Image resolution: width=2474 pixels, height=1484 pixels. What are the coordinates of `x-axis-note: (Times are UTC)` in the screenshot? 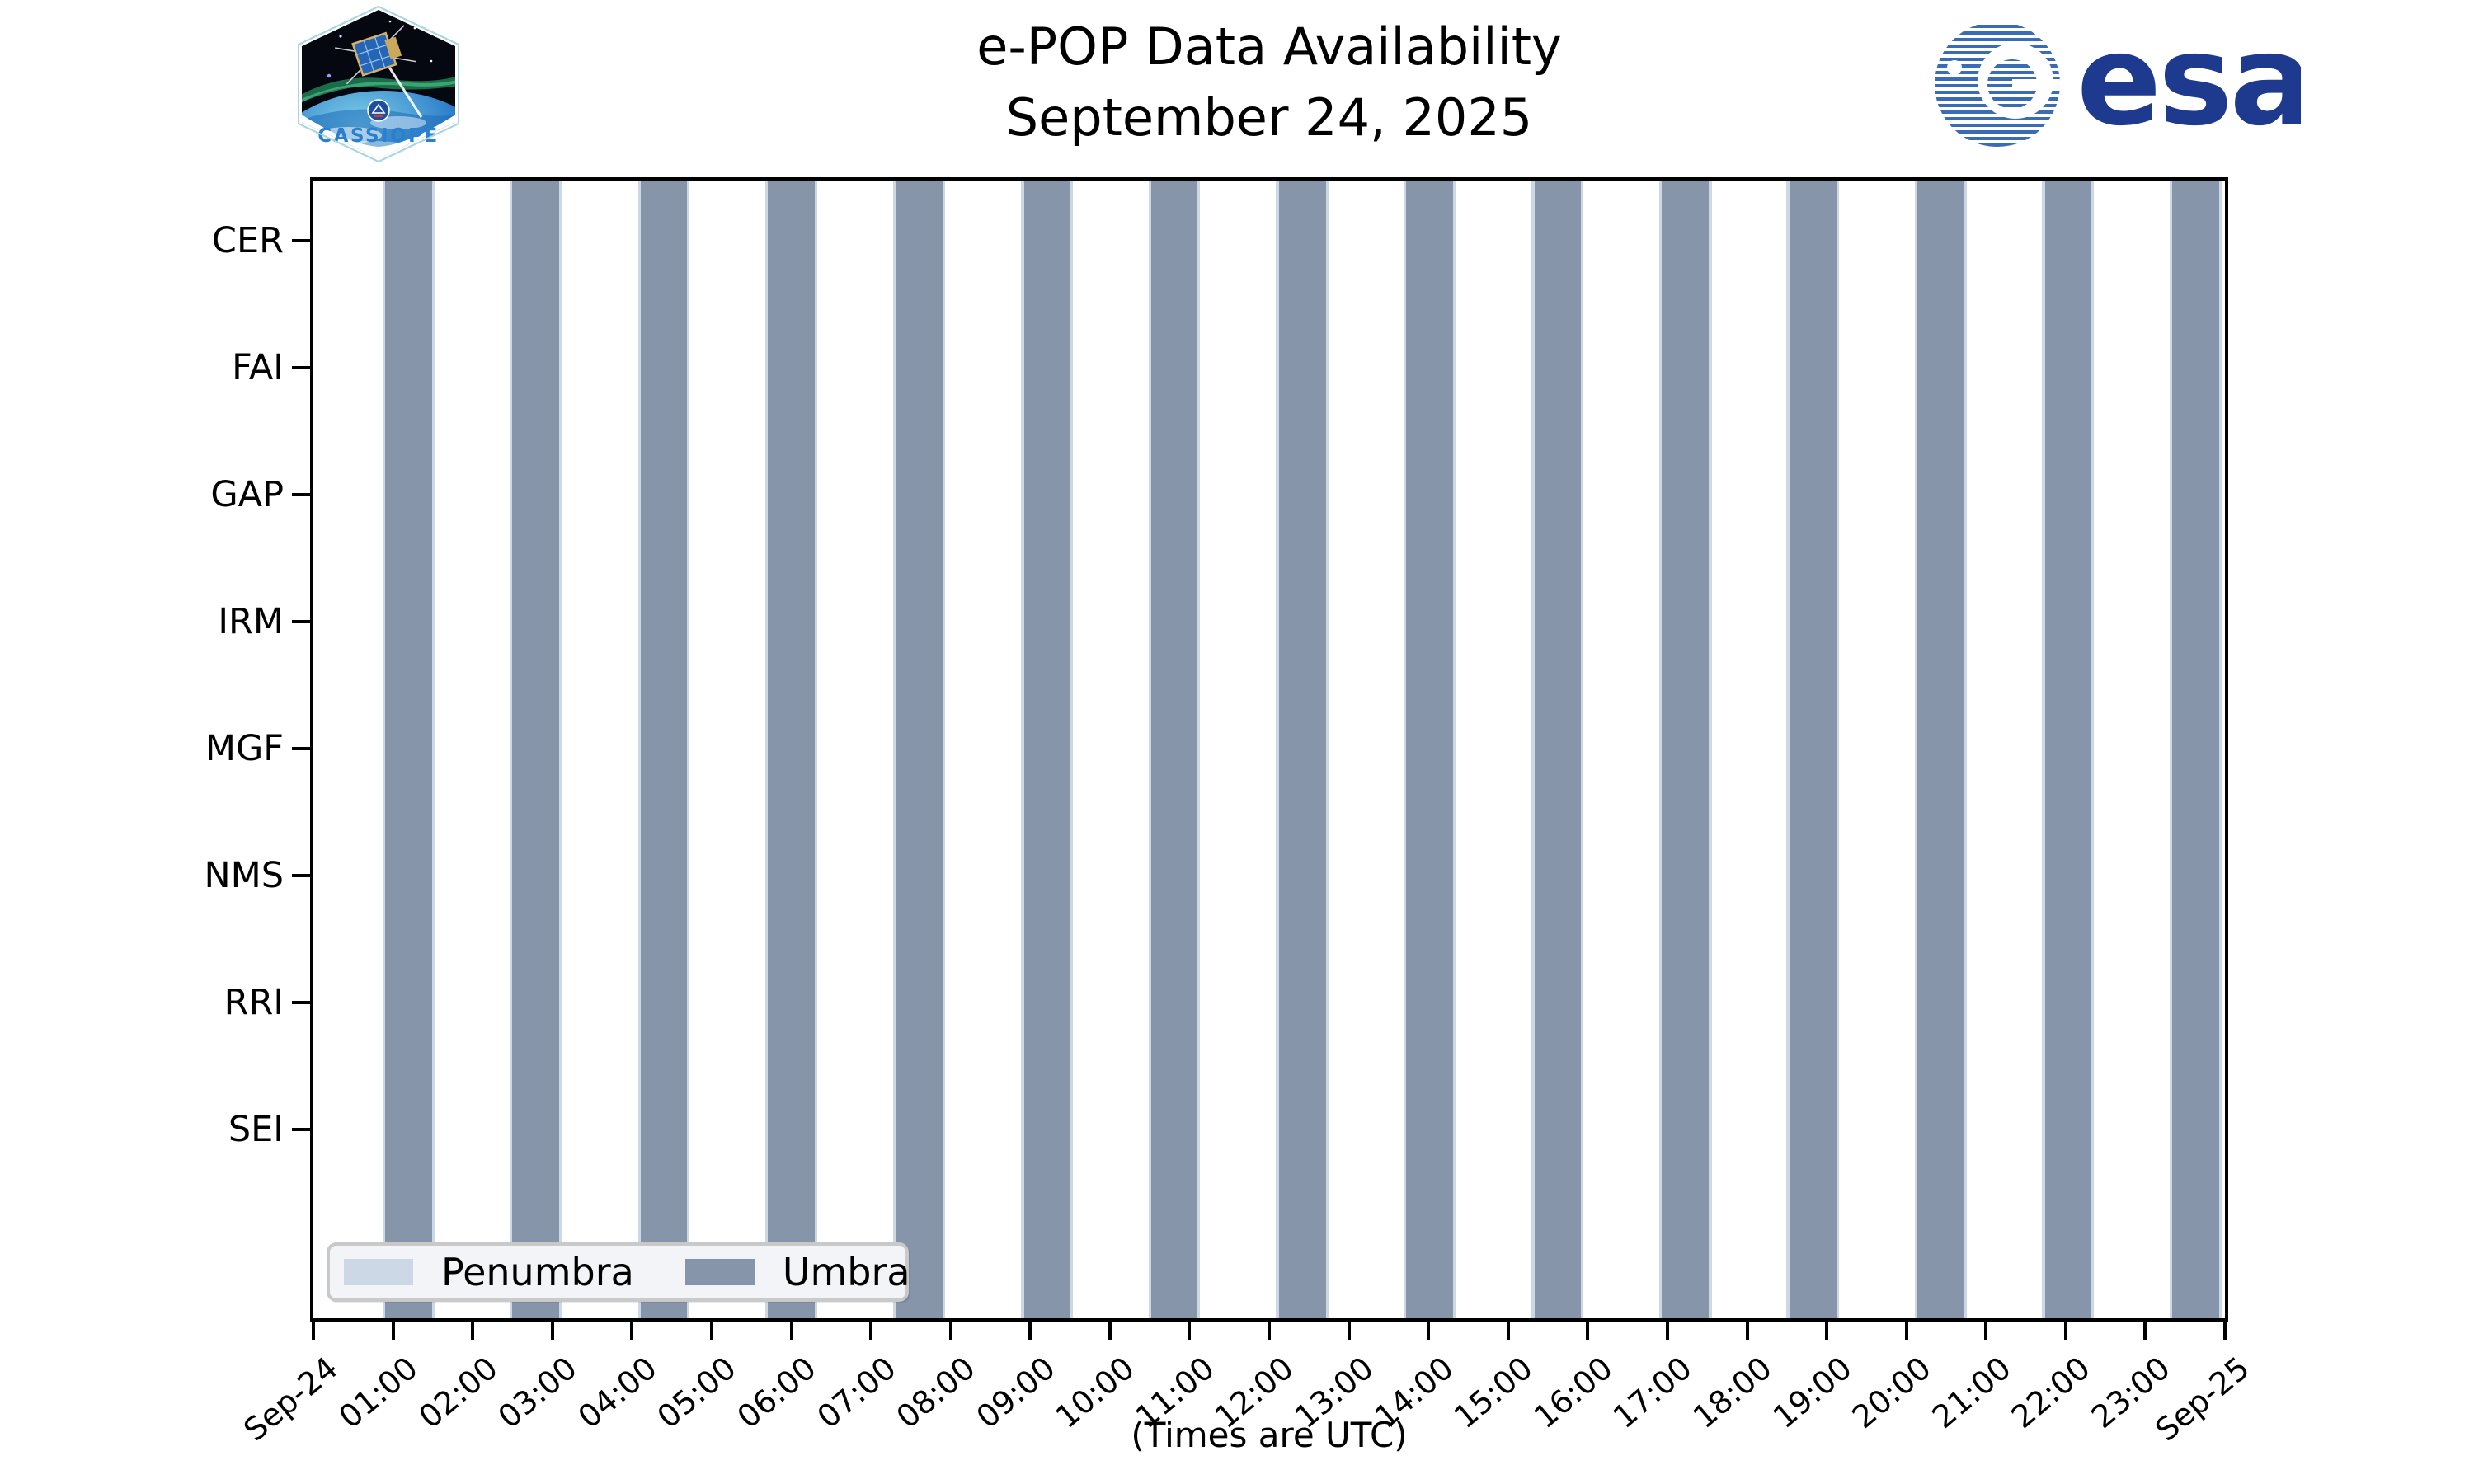 It's located at (1269, 1435).